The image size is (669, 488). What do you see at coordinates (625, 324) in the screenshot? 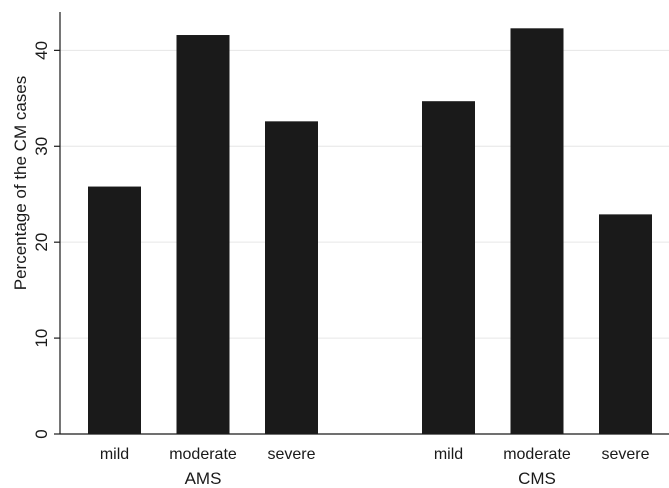
I see `bar-cms-severe` at bounding box center [625, 324].